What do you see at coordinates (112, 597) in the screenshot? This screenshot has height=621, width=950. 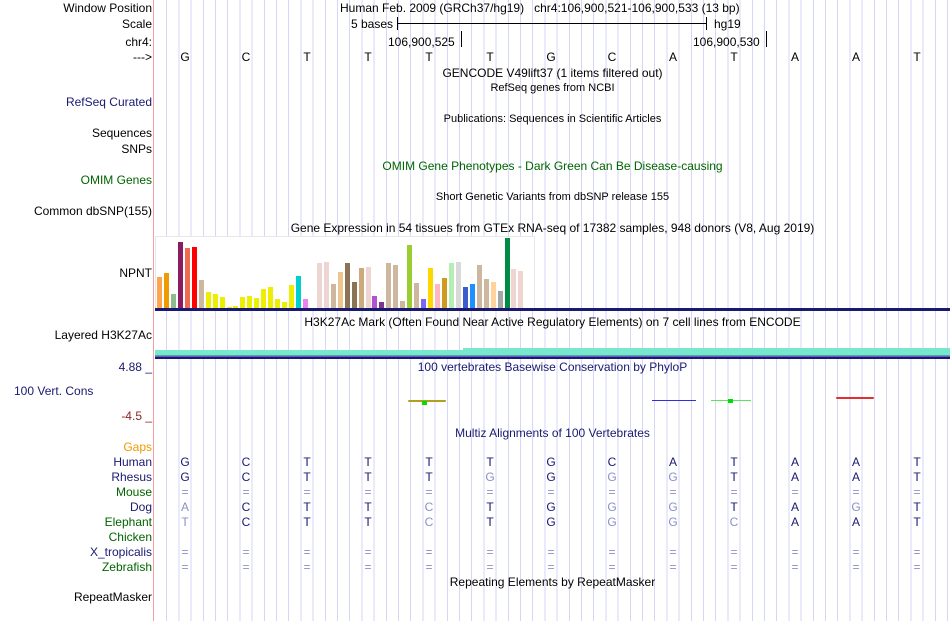 I see `repeatmasker-label: RepeatMasker` at bounding box center [112, 597].